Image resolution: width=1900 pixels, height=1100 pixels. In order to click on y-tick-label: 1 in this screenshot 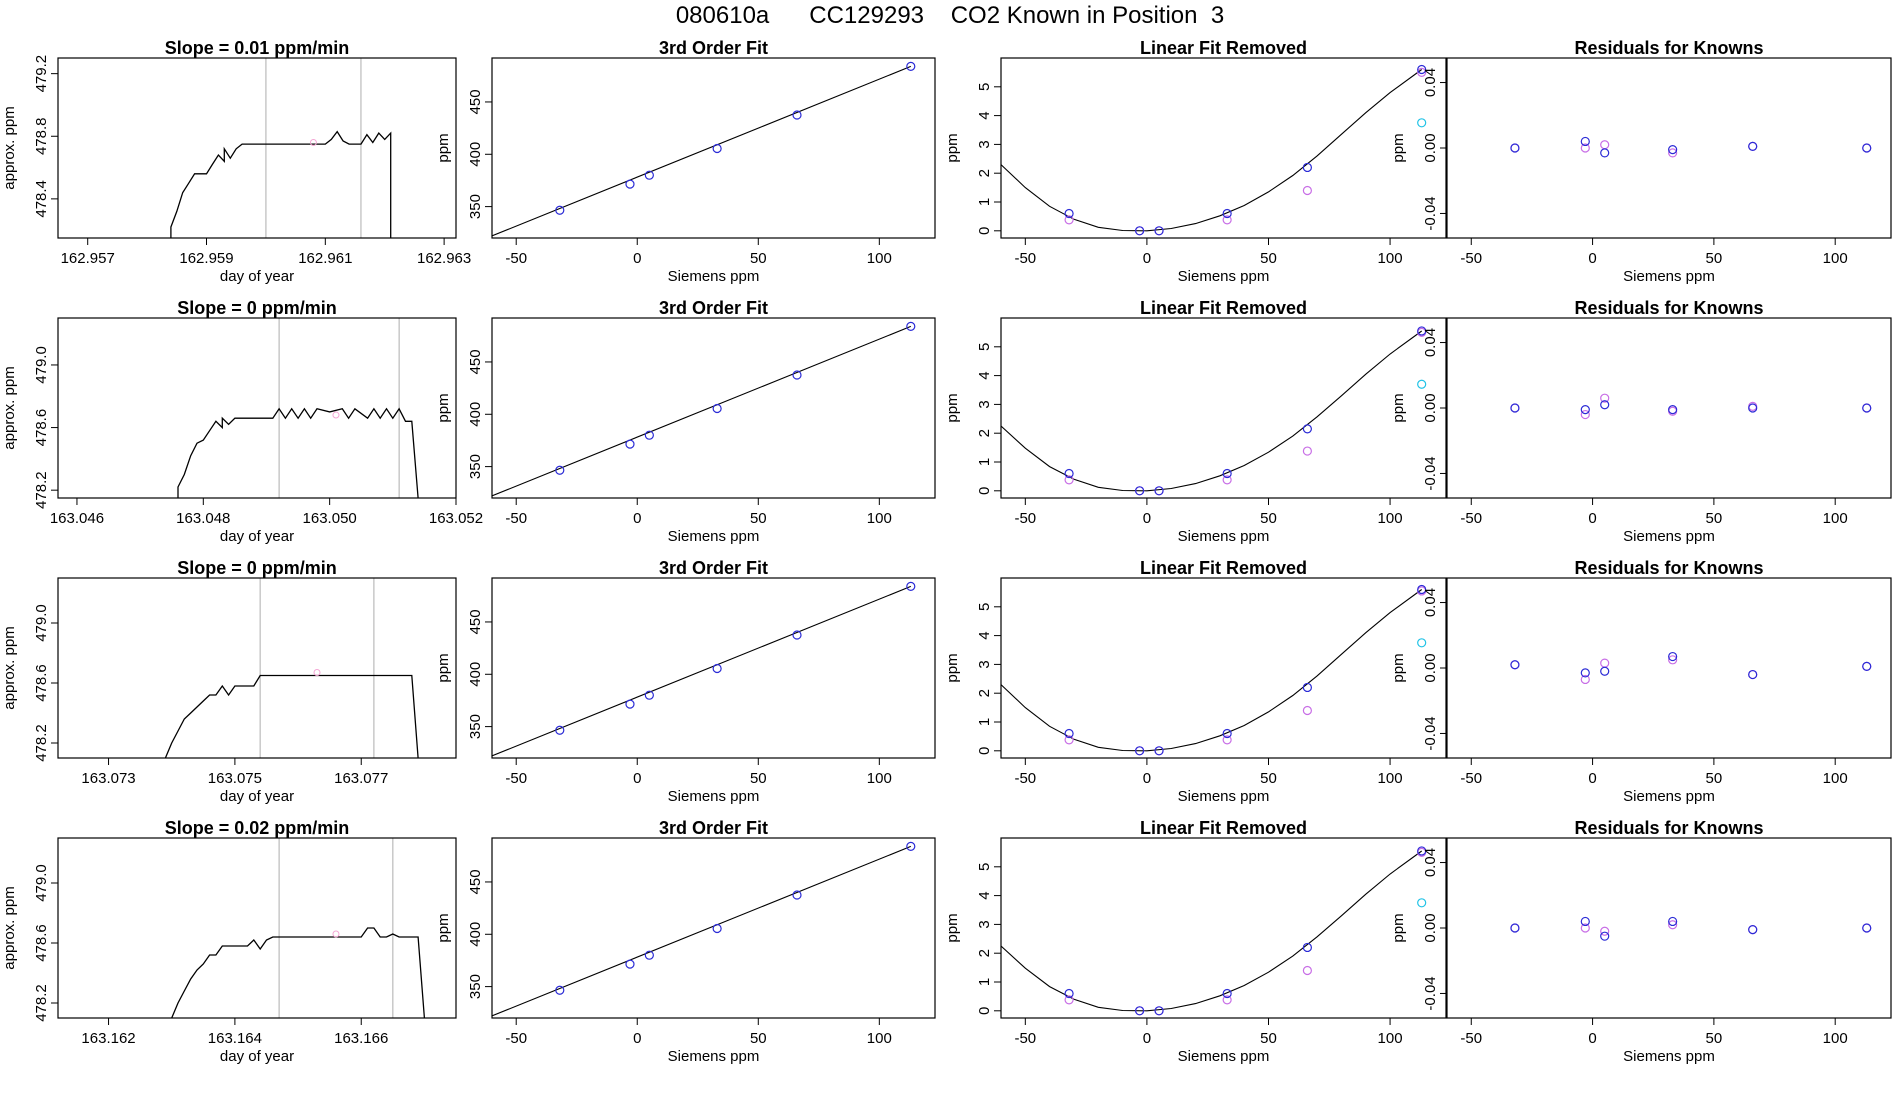, I will do `click(984, 202)`.